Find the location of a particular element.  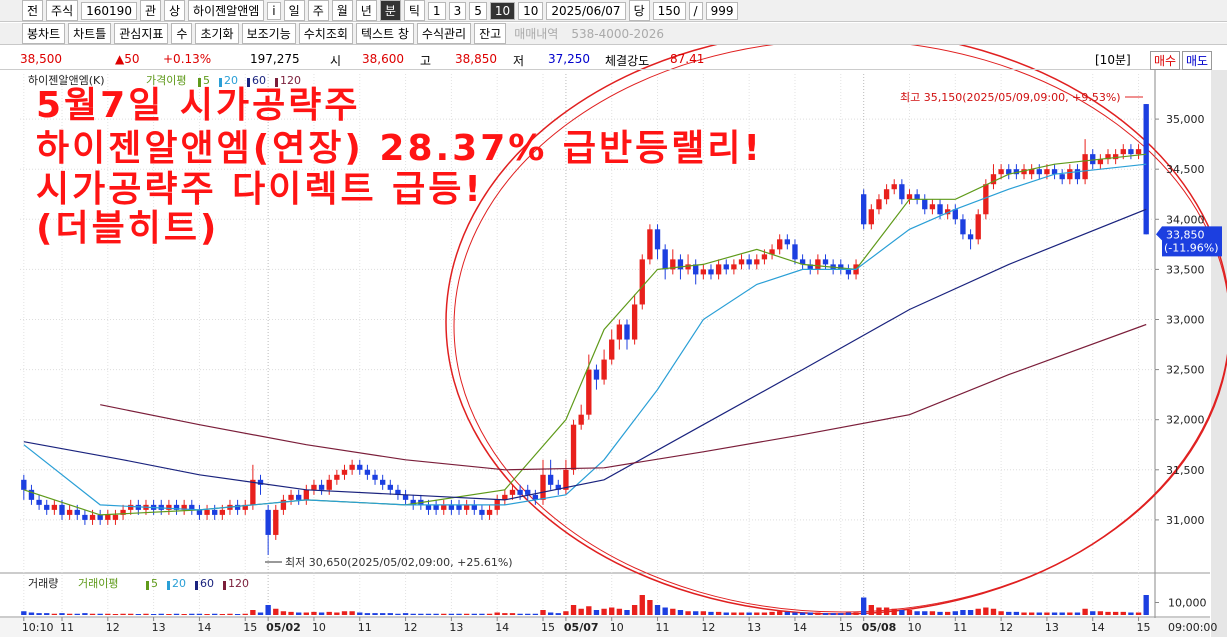

x-tick-label: 05/07 is located at coordinates (581, 627).